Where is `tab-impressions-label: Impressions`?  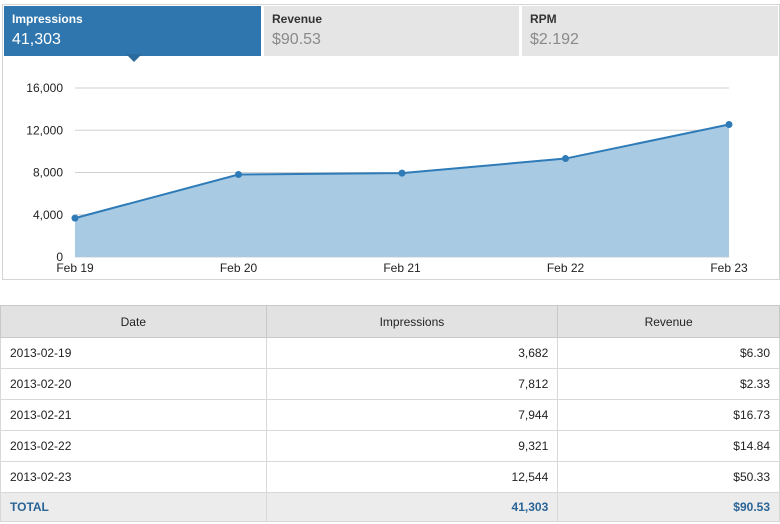
tab-impressions-label: Impressions is located at coordinates (47, 19).